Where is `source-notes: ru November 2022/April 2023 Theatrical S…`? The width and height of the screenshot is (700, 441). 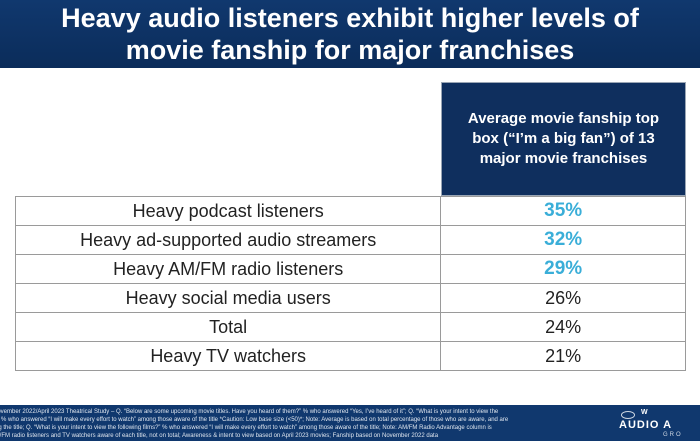
source-notes: ru November 2022/April 2023 Theatrical S… is located at coordinates (306, 424).